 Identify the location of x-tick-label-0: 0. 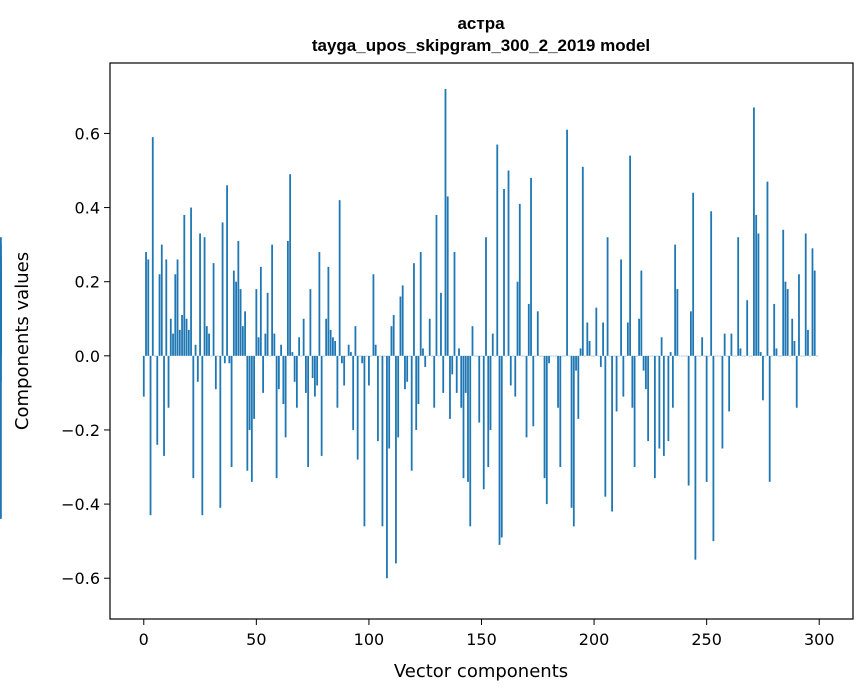
(144, 639).